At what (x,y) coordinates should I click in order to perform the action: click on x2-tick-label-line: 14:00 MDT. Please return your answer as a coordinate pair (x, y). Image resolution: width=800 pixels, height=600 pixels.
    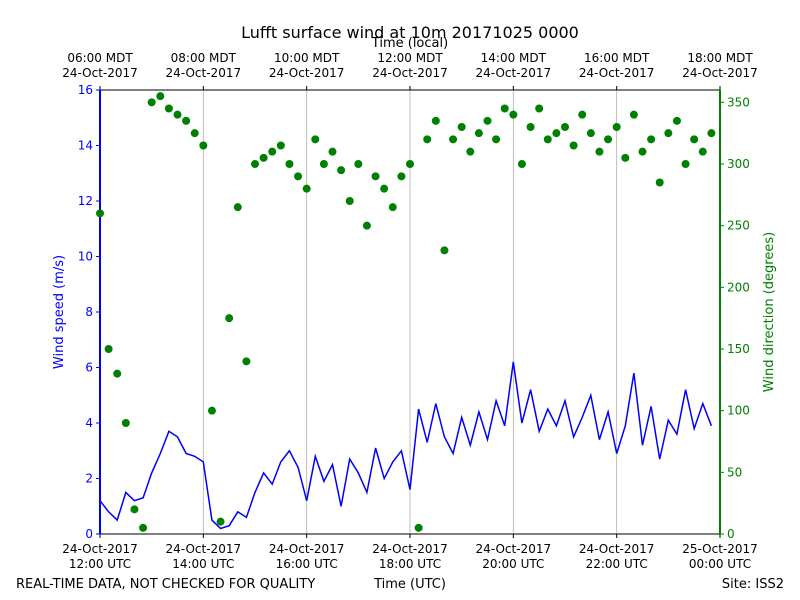
    Looking at the image, I should click on (514, 58).